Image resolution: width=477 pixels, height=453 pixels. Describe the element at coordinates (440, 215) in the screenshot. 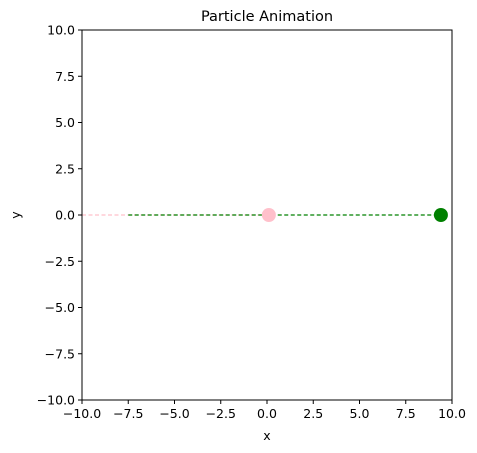

I see `series-2-particle` at that location.